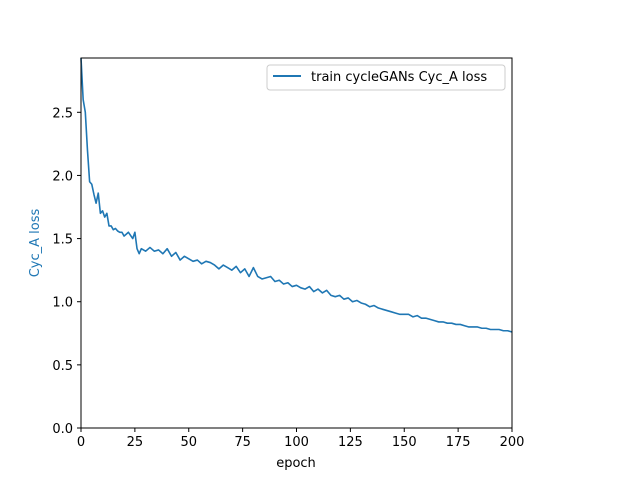 This screenshot has height=480, width=640. Describe the element at coordinates (62, 240) in the screenshot. I see `y-tick-label: 1.5` at that location.